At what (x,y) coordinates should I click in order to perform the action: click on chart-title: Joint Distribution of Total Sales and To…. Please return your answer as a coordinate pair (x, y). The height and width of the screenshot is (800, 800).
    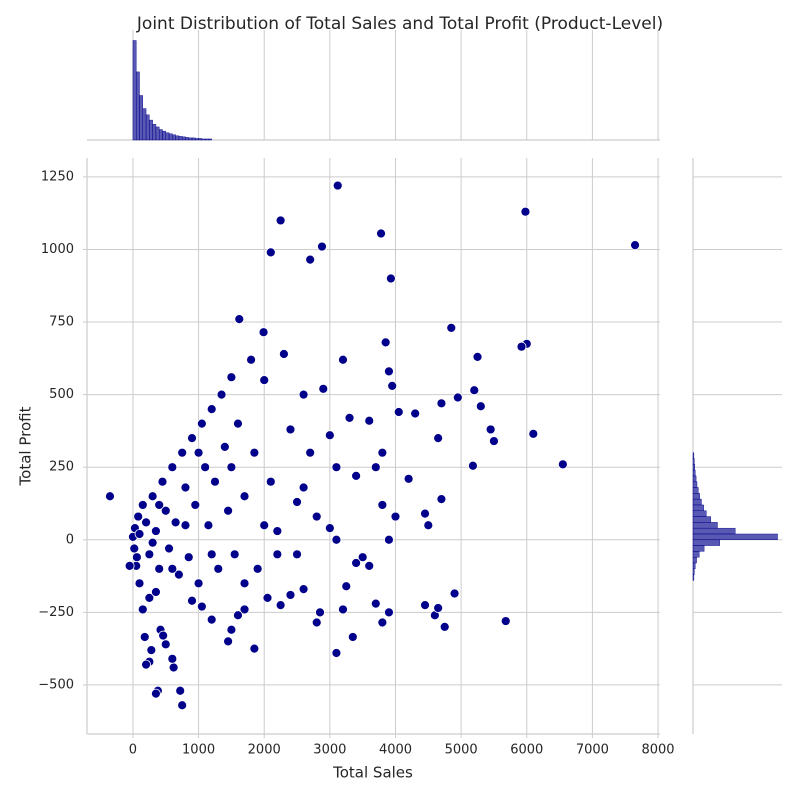
    Looking at the image, I should click on (399, 24).